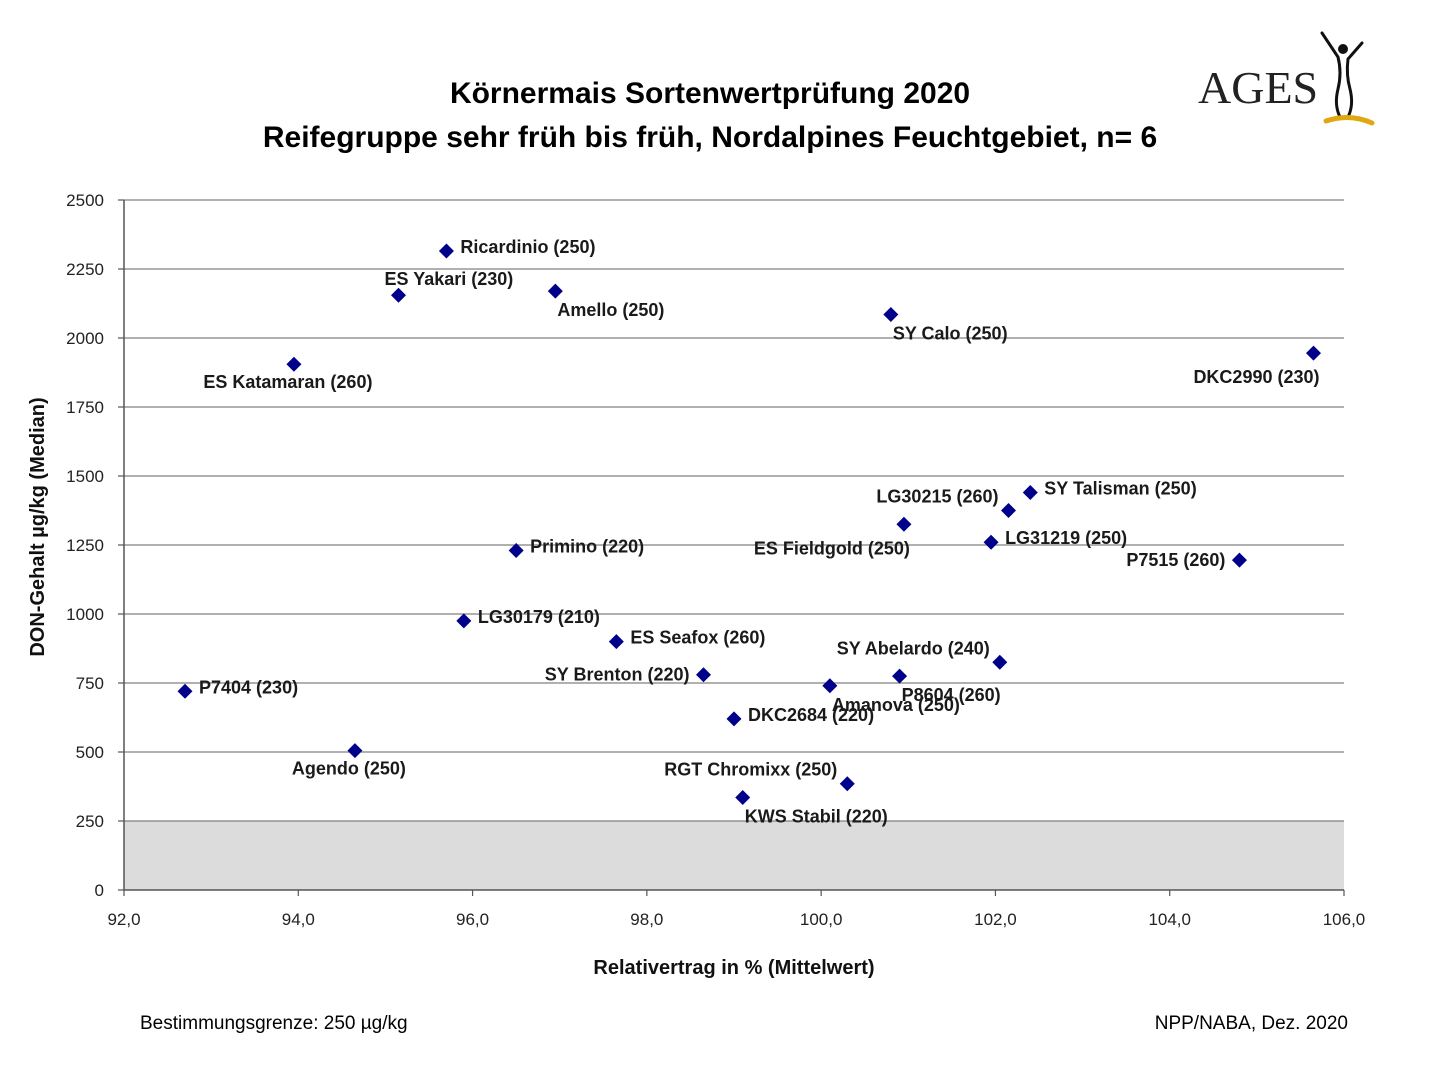  I want to click on data-point-label: P8604 (260), so click(951, 695).